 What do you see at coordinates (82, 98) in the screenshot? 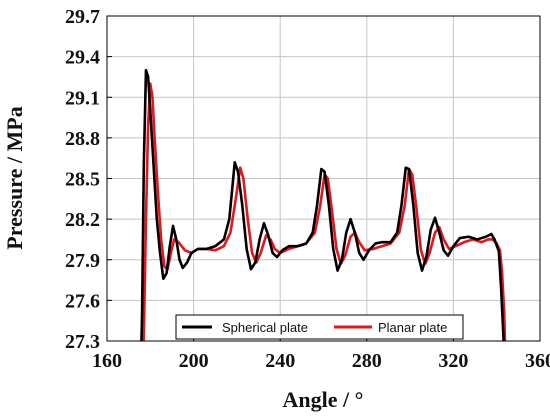
I see `y-tick-label: 29.1` at bounding box center [82, 98].